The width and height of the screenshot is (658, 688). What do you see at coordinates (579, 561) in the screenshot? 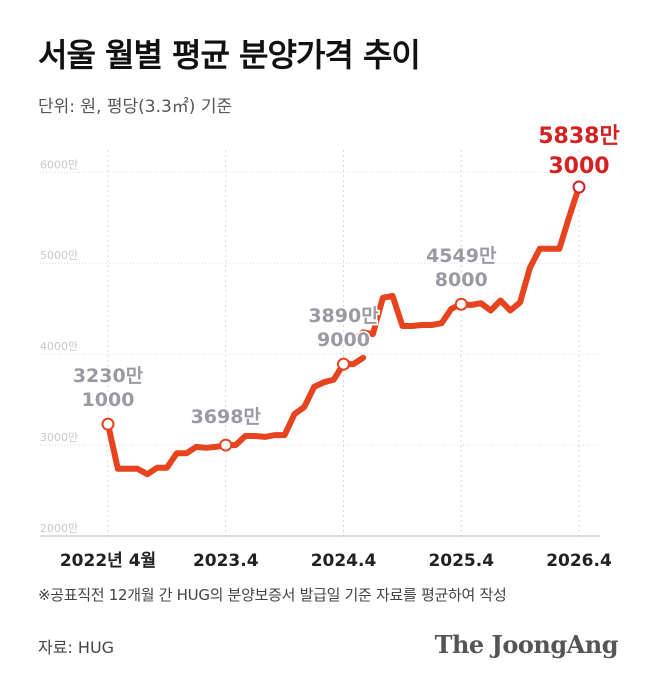
I see `x-tick-label: 2026.4` at bounding box center [579, 561].